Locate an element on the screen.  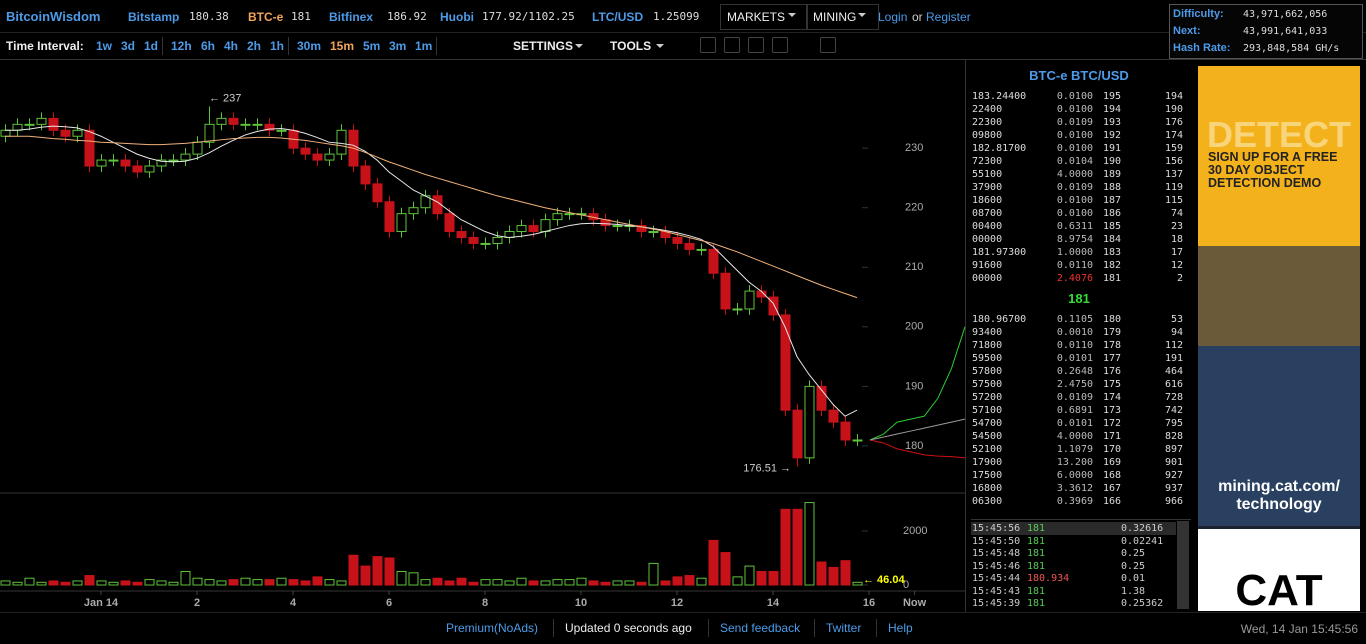
ad-image is located at coordinates (1279, 436).